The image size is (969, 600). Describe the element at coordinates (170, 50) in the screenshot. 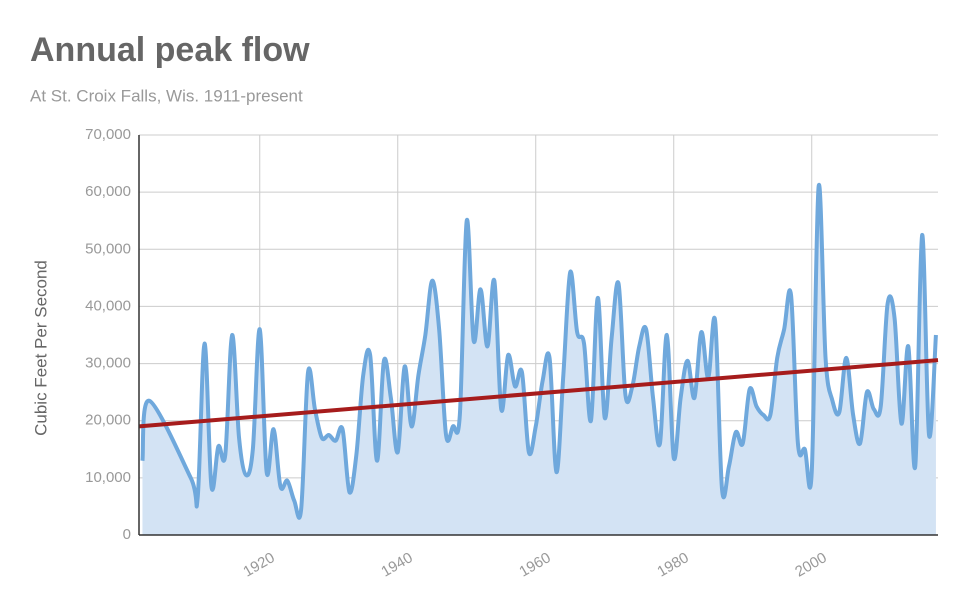

I see `chart-title: Annual peak flow` at that location.